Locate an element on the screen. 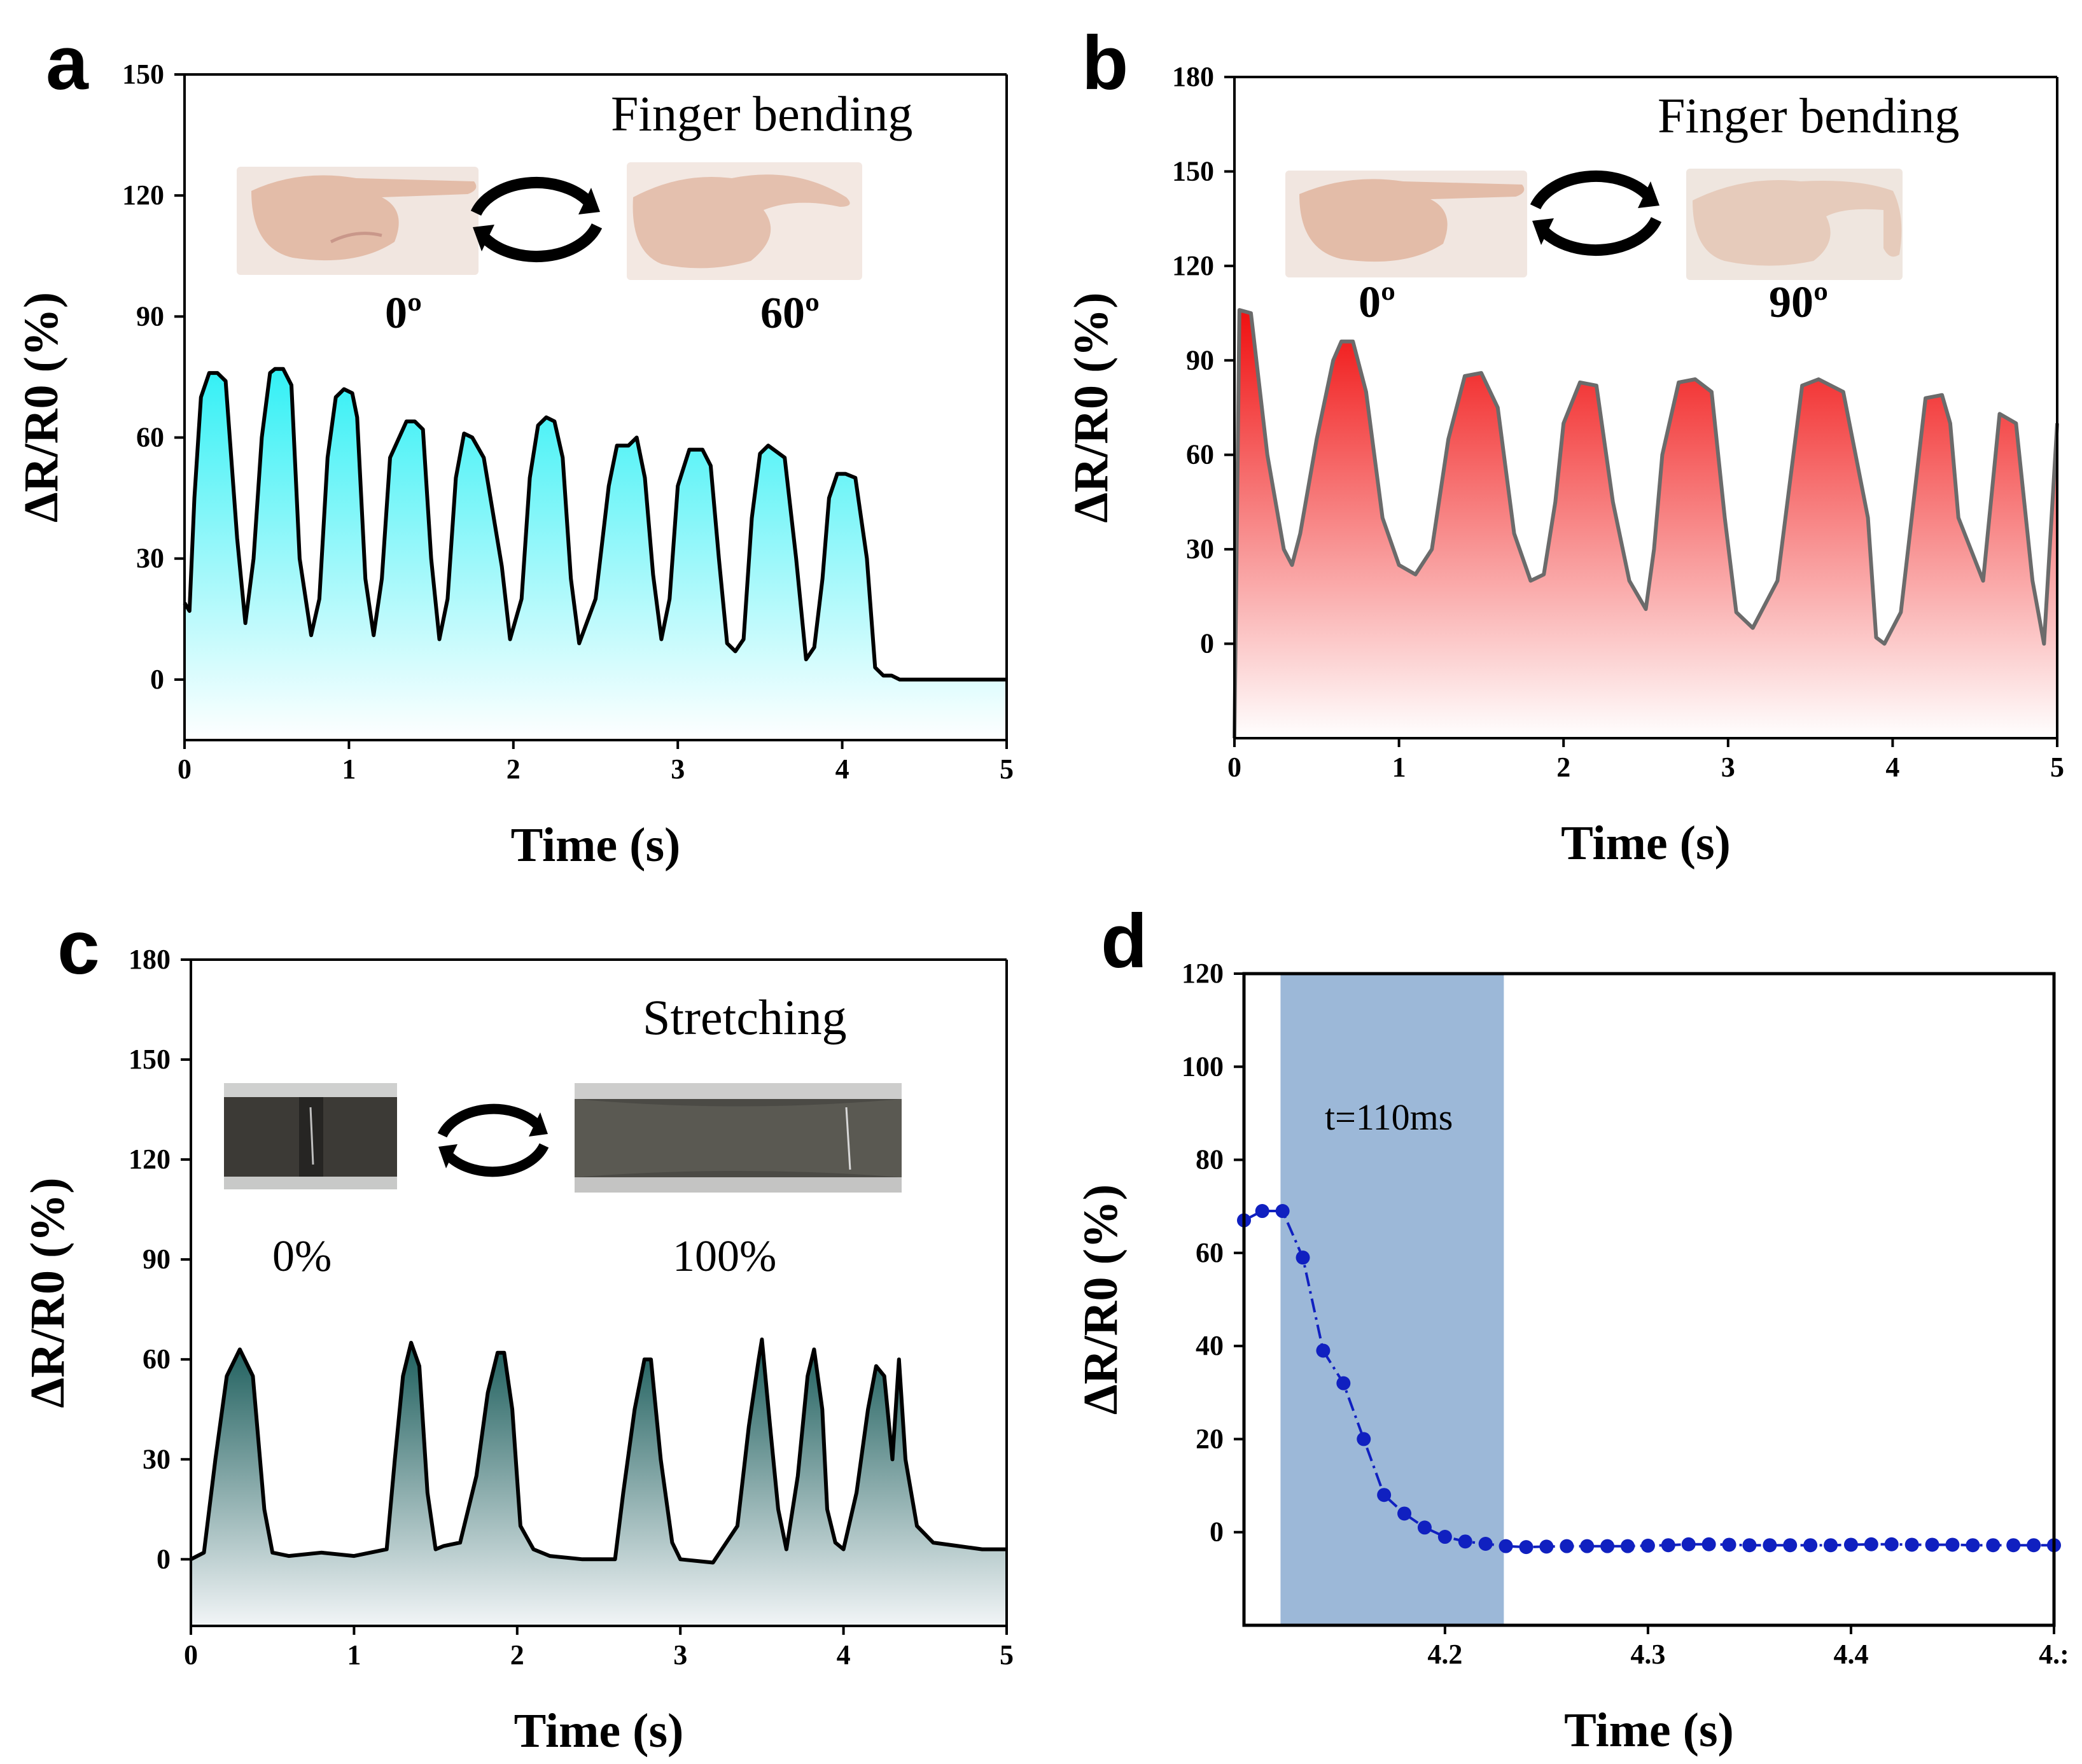 The height and width of the screenshot is (1764, 2082). state-label-b-0: 0º is located at coordinates (1377, 302).